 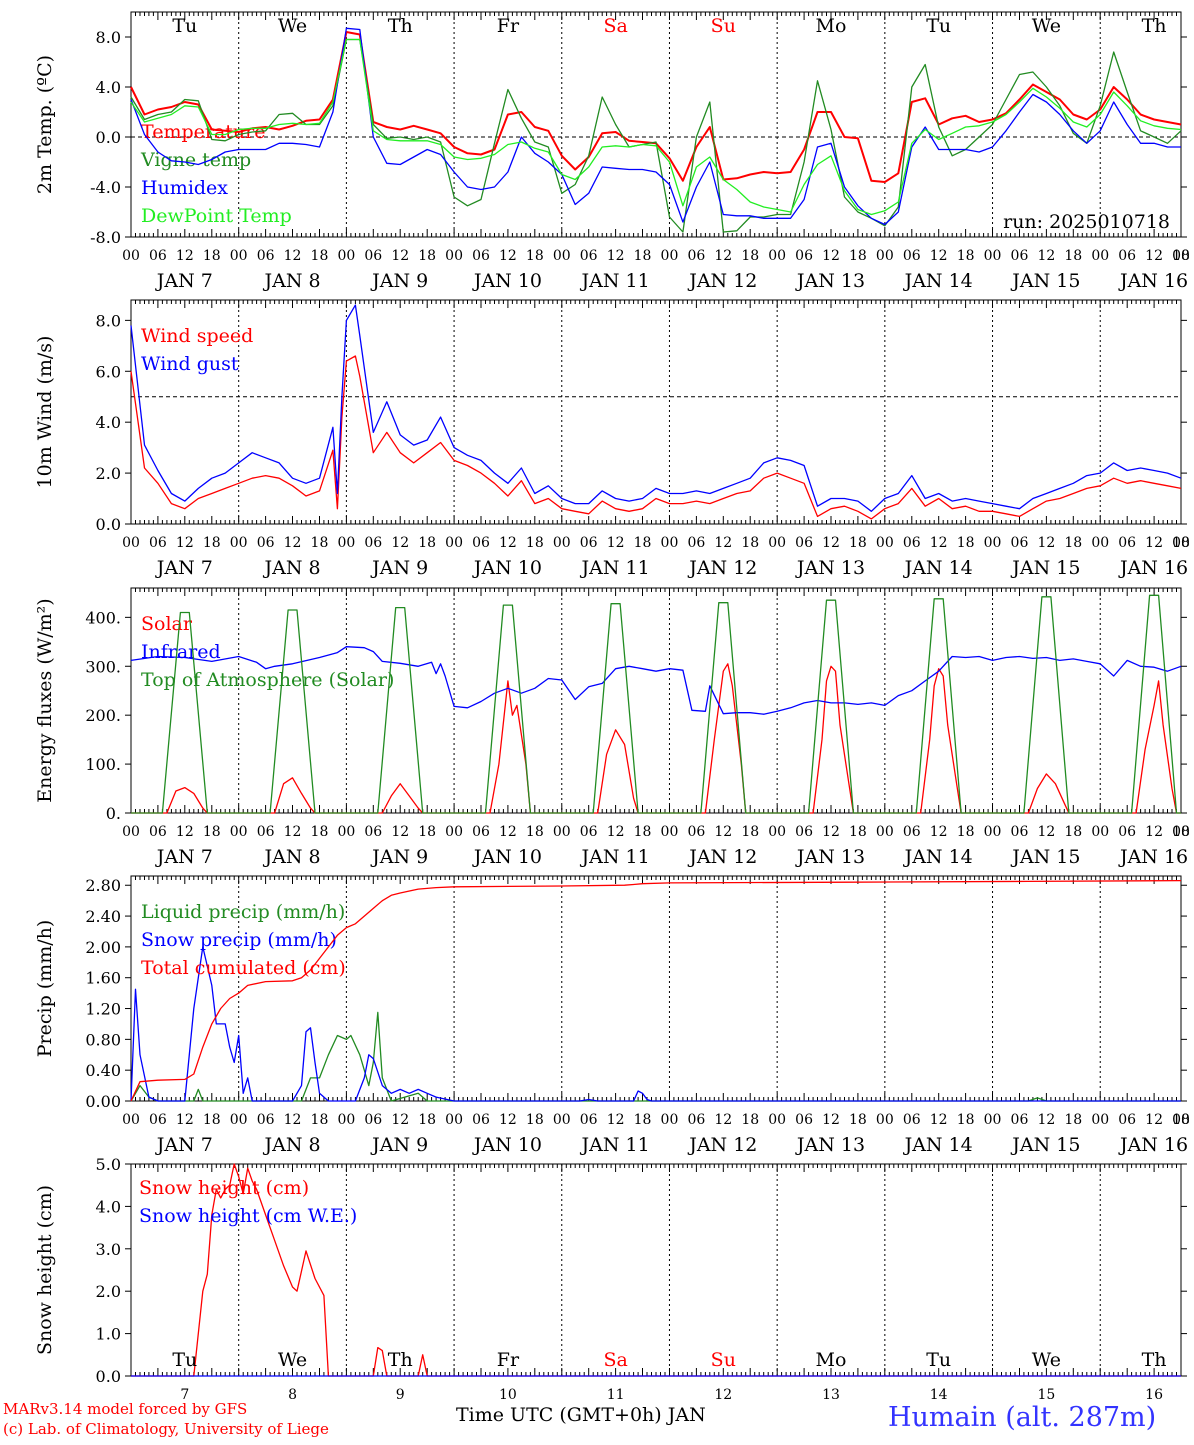 I want to click on snow-y-tick-label: 1.0, so click(x=108, y=1334).